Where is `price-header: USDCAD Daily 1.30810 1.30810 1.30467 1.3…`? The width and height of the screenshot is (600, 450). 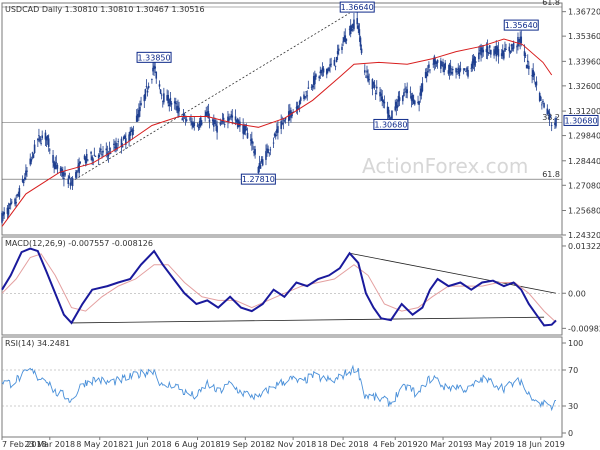 price-header: USDCAD Daily 1.30810 1.30810 1.30467 1.3… is located at coordinates (105, 9).